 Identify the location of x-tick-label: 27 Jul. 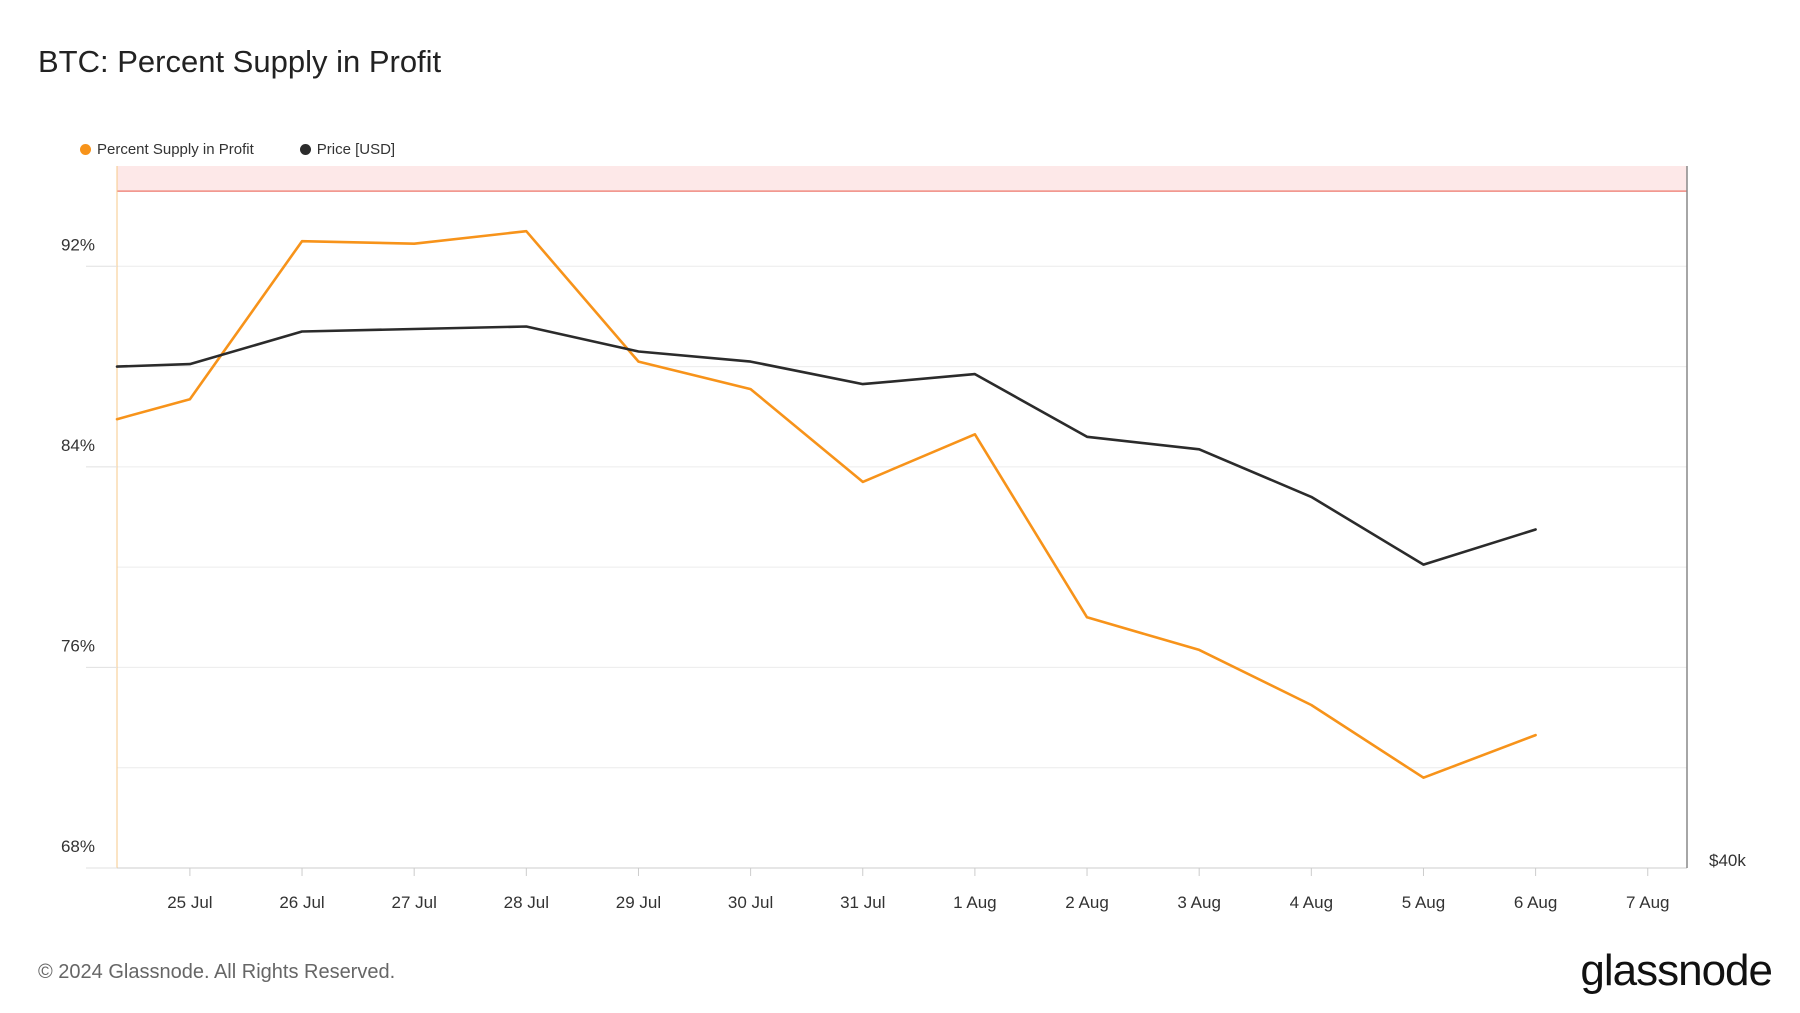
(413, 902).